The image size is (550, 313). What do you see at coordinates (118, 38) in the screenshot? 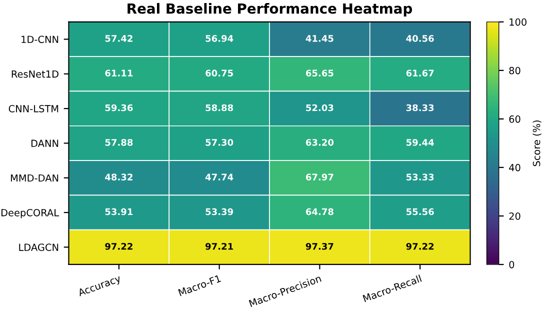
I see `data-label: 57.42` at bounding box center [118, 38].